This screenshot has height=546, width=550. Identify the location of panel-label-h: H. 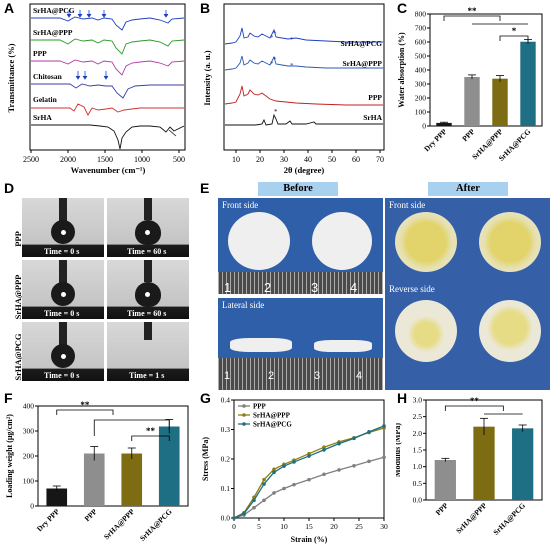
(402, 398).